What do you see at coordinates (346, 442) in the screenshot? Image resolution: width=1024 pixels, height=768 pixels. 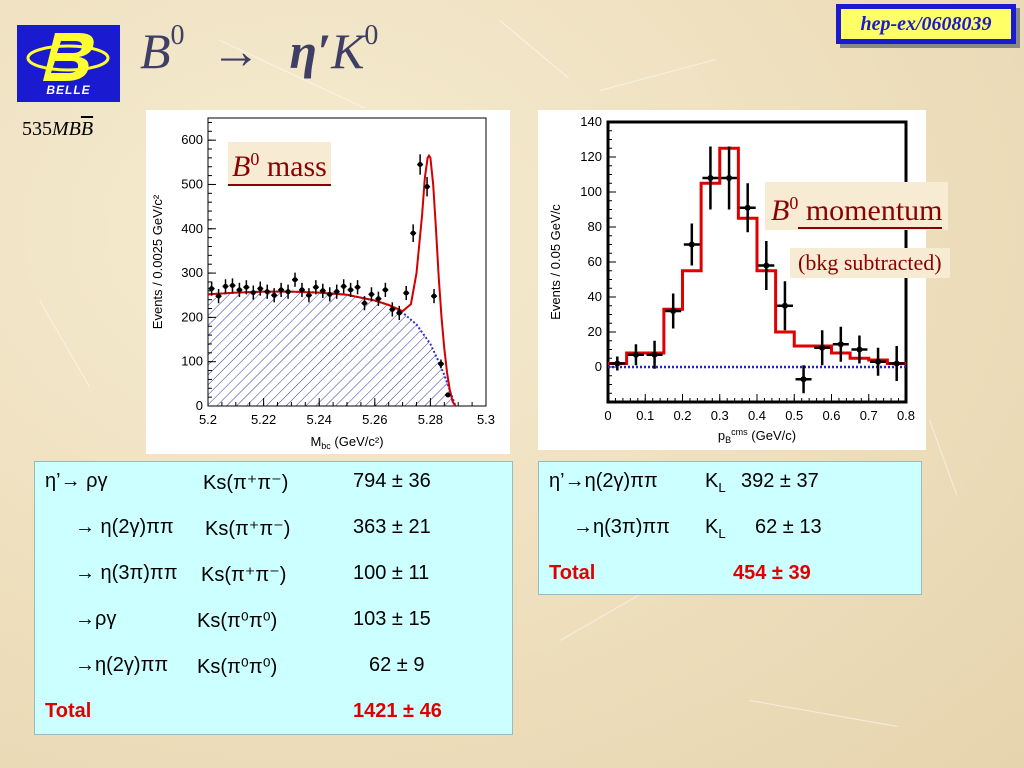 I see `x-axis-title: Mbc (GeV/c²)` at bounding box center [346, 442].